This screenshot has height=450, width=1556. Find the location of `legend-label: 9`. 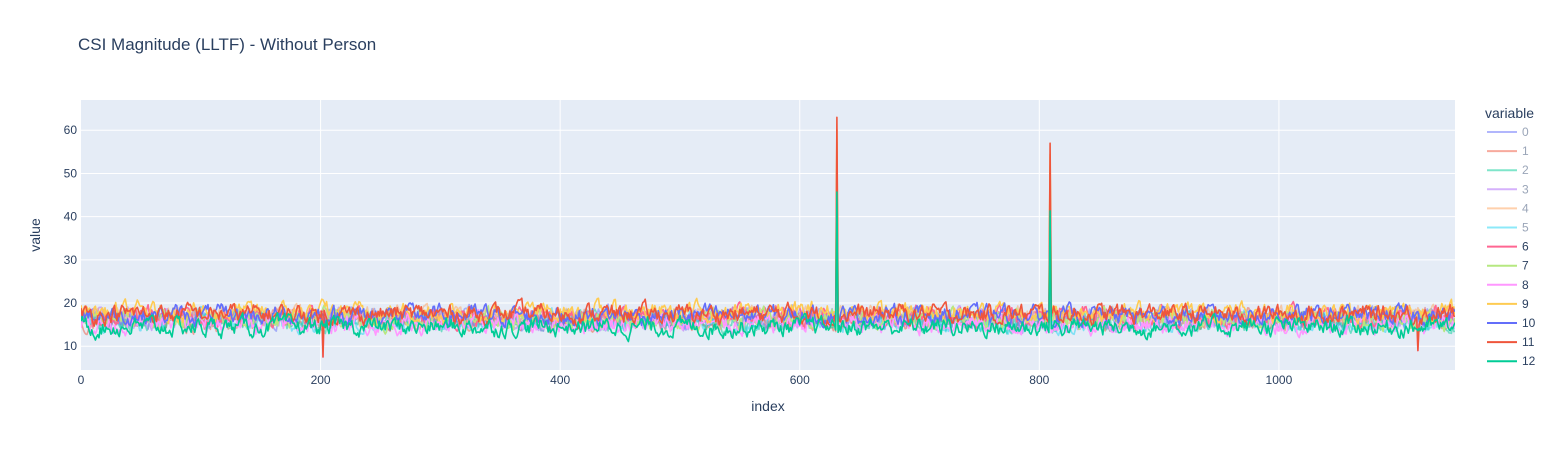

legend-label: 9 is located at coordinates (1525, 304).